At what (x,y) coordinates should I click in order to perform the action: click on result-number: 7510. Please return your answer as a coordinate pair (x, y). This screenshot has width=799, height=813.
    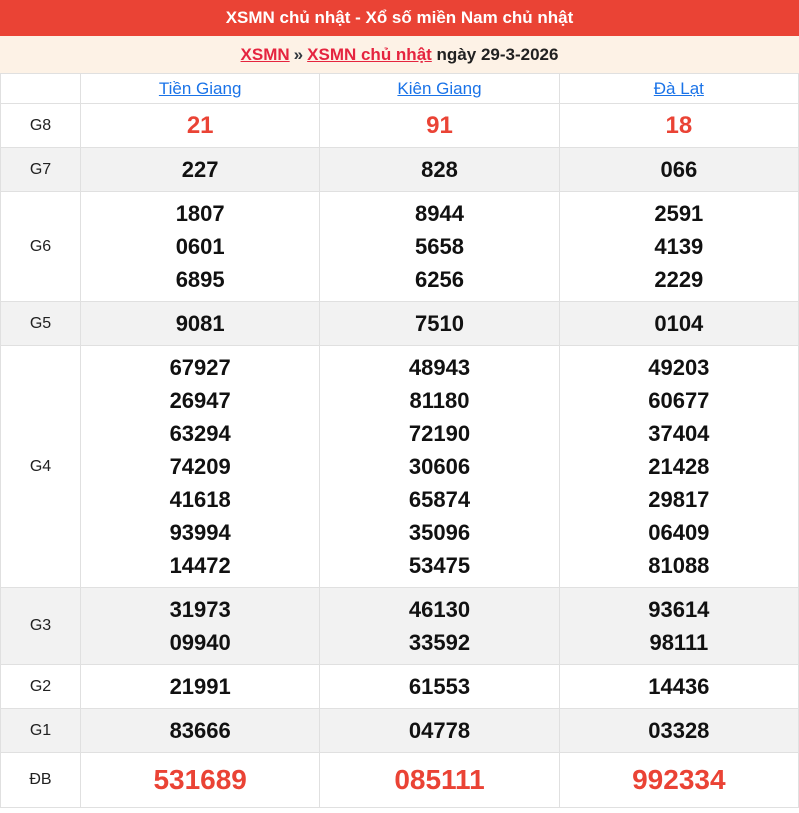
    Looking at the image, I should click on (439, 323).